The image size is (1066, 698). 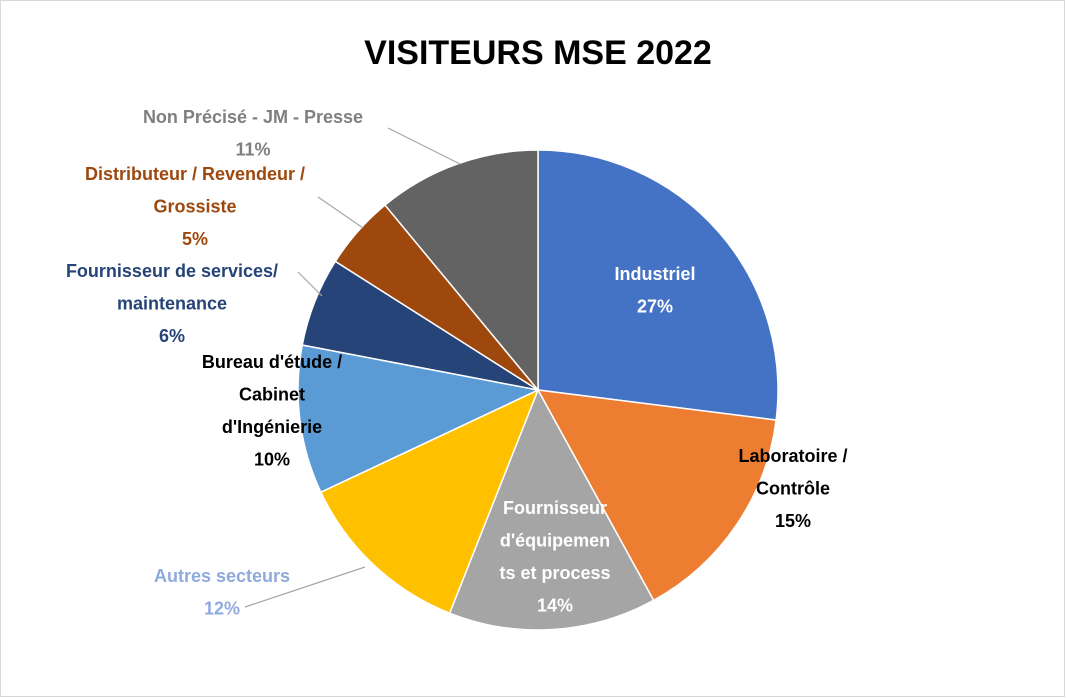 What do you see at coordinates (195, 174) in the screenshot?
I see `slice-label-line: Distributeur / Revendeur /` at bounding box center [195, 174].